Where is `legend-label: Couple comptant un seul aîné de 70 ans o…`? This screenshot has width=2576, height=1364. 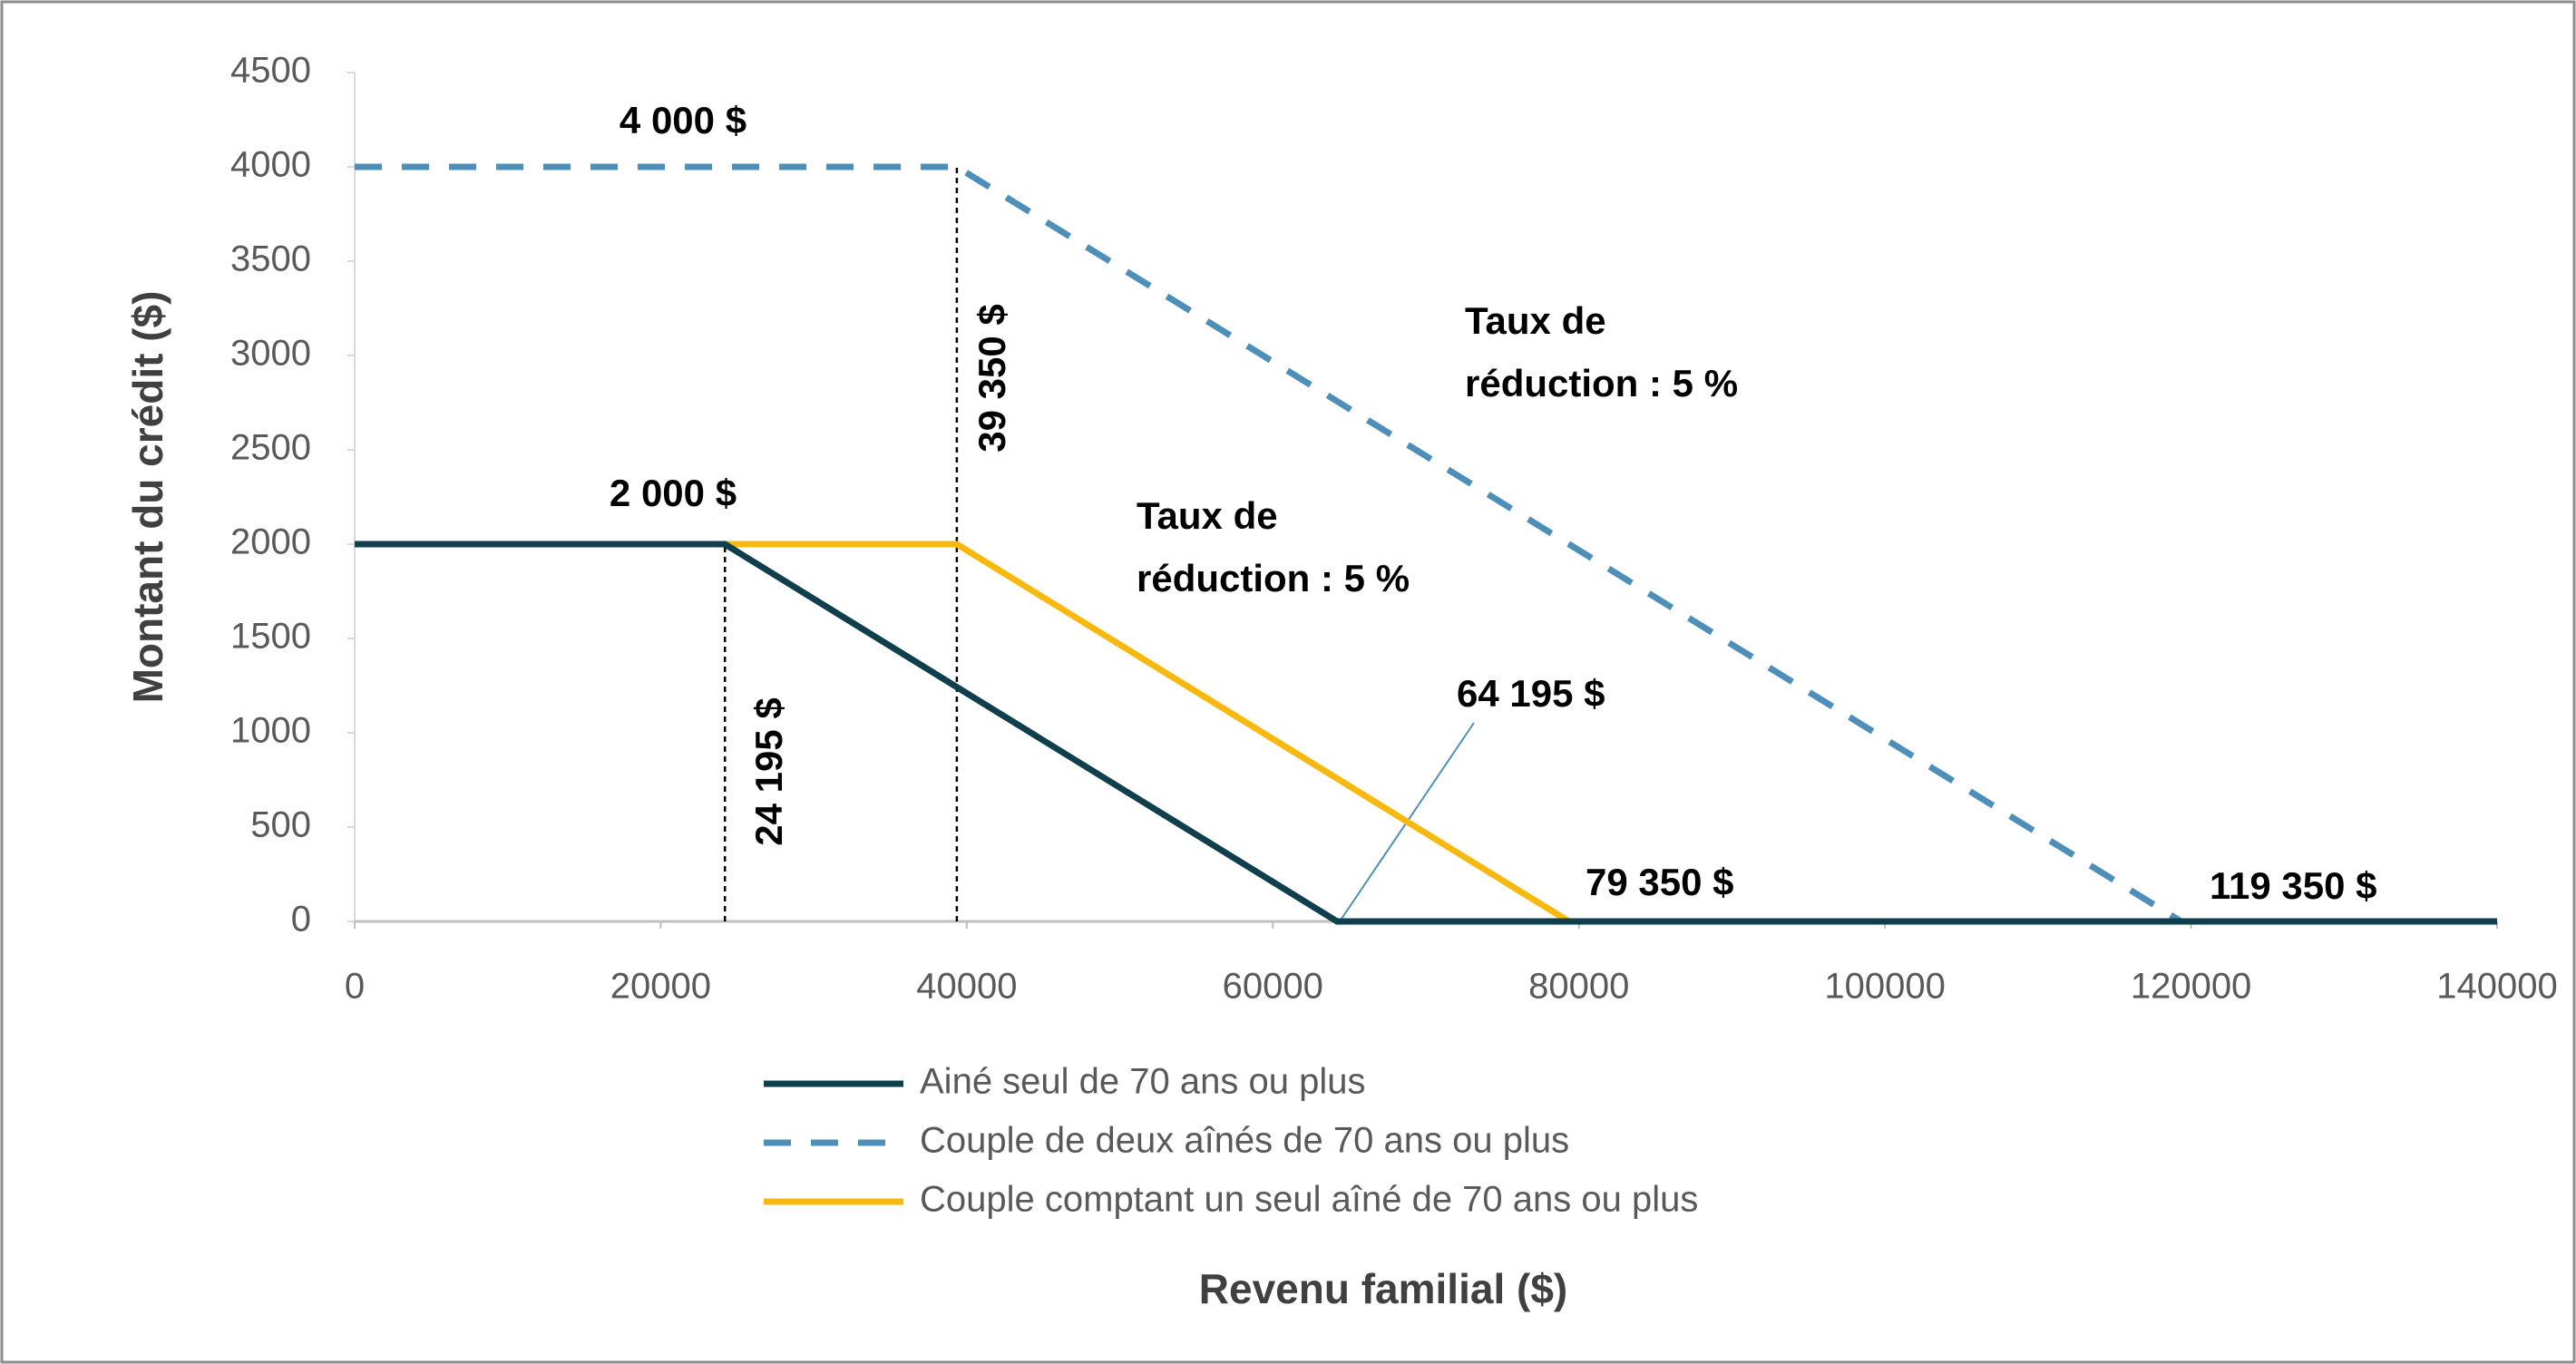
legend-label: Couple comptant un seul aîné de 70 ans o… is located at coordinates (1309, 1200).